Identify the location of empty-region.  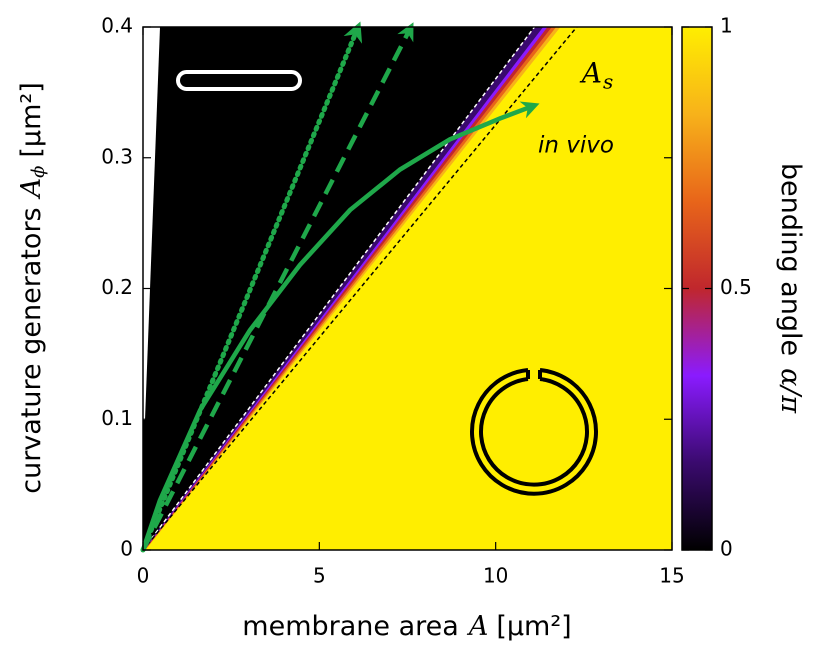
(151, 223).